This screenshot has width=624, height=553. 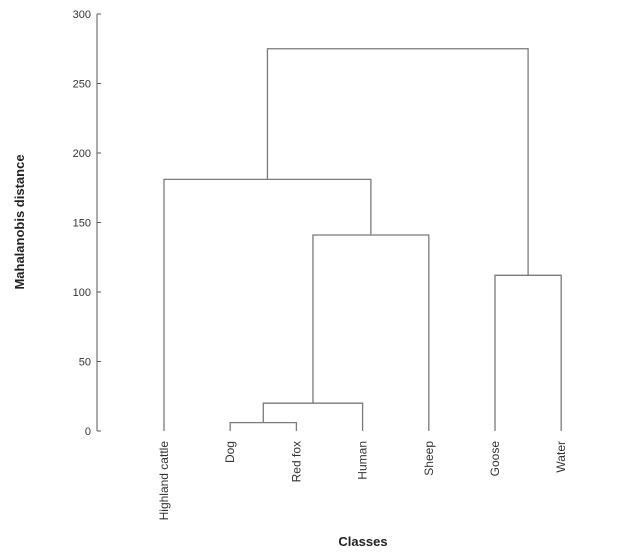 What do you see at coordinates (82, 293) in the screenshot?
I see `y-tick-label: 100` at bounding box center [82, 293].